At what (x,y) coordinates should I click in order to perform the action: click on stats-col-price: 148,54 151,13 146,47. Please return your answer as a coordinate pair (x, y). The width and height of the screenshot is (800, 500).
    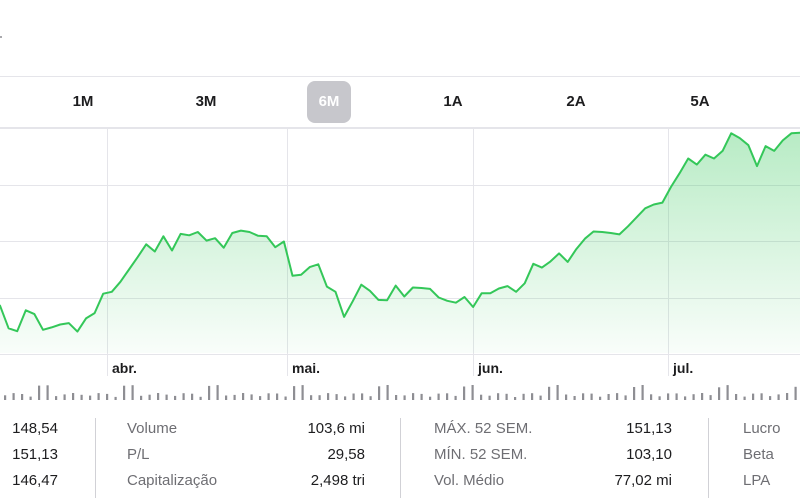
    Looking at the image, I should click on (29, 455).